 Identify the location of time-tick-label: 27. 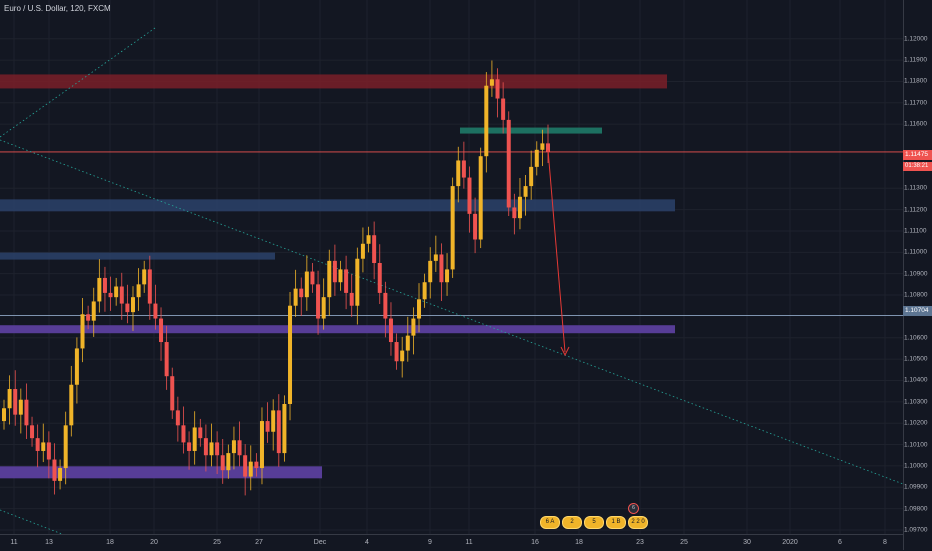
(259, 542).